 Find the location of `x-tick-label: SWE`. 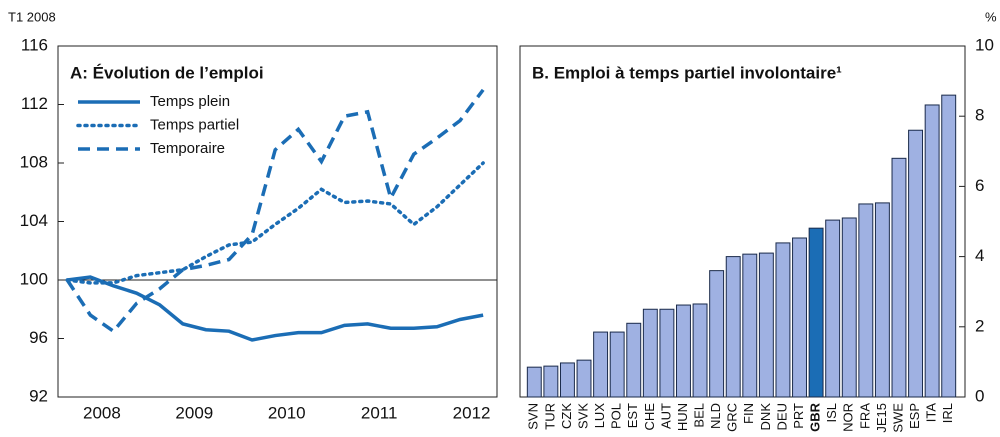

x-tick-label: SWE is located at coordinates (897, 418).